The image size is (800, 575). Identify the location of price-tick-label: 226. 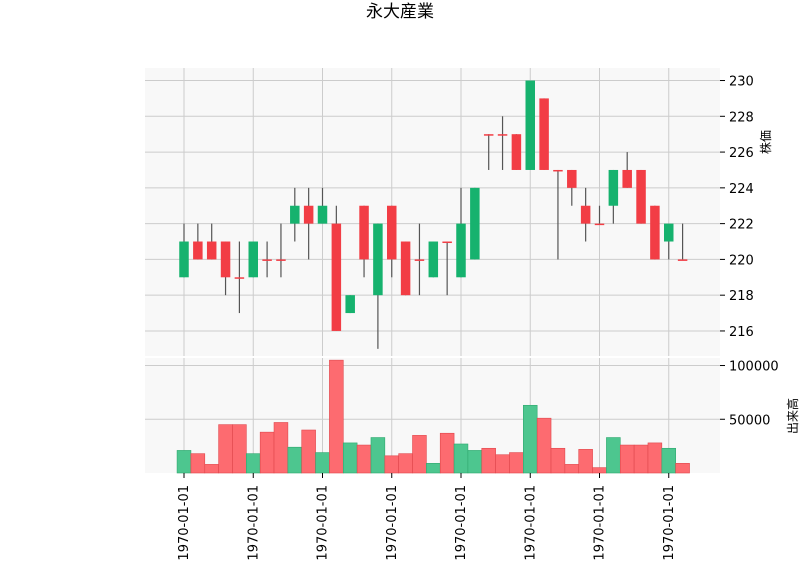
(741, 153).